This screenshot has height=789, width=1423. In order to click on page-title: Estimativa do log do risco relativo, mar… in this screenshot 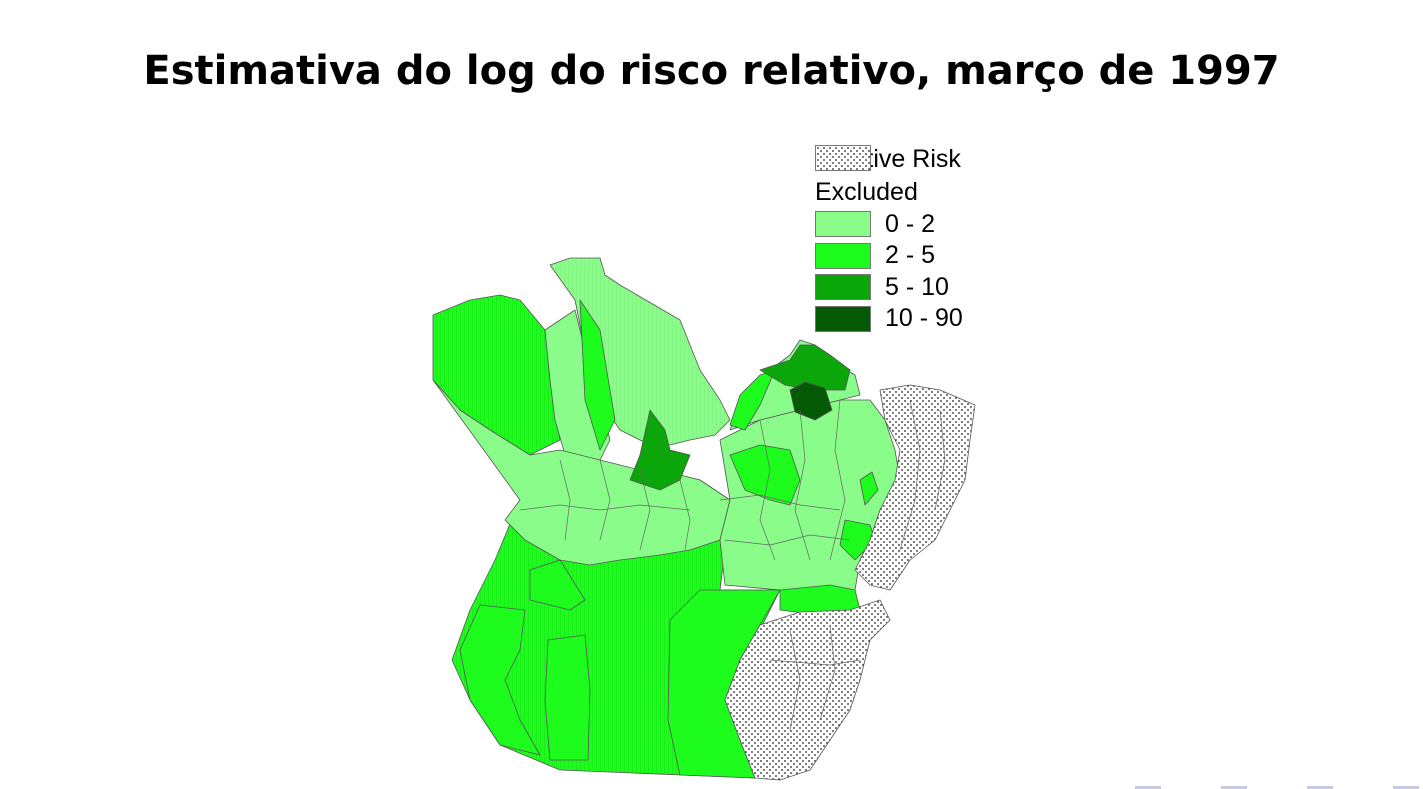, I will do `click(711, 71)`.